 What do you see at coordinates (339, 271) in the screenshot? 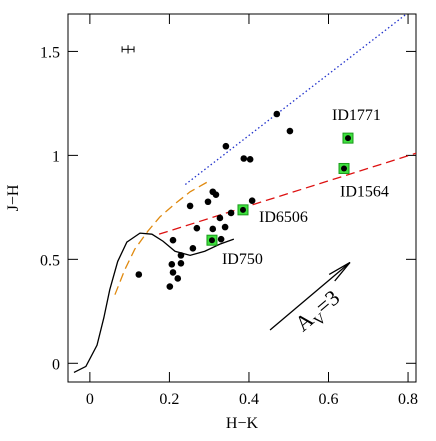
I see `arrow-head` at bounding box center [339, 271].